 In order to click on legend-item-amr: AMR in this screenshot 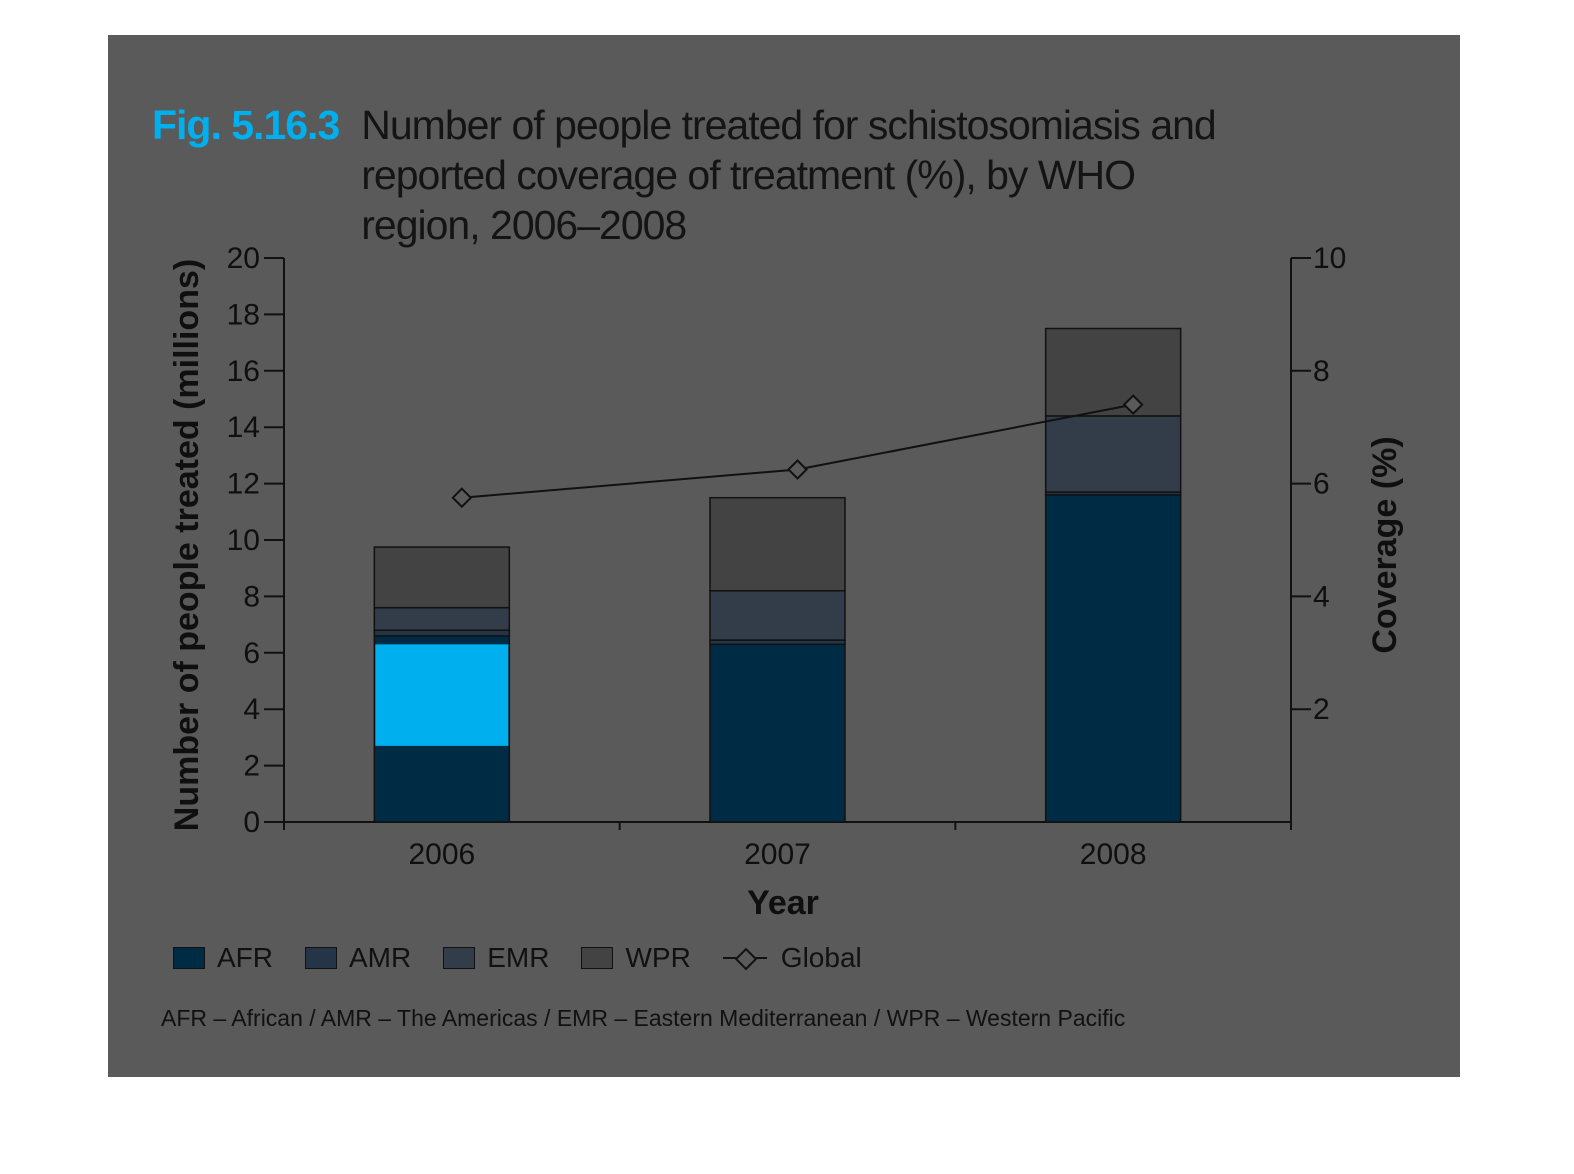, I will do `click(358, 958)`.